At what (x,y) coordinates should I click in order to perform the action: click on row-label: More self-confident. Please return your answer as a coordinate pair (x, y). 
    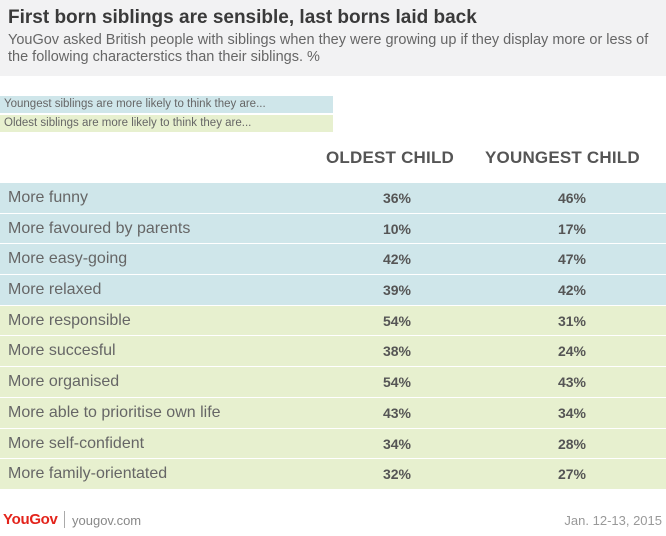
    Looking at the image, I should click on (76, 443).